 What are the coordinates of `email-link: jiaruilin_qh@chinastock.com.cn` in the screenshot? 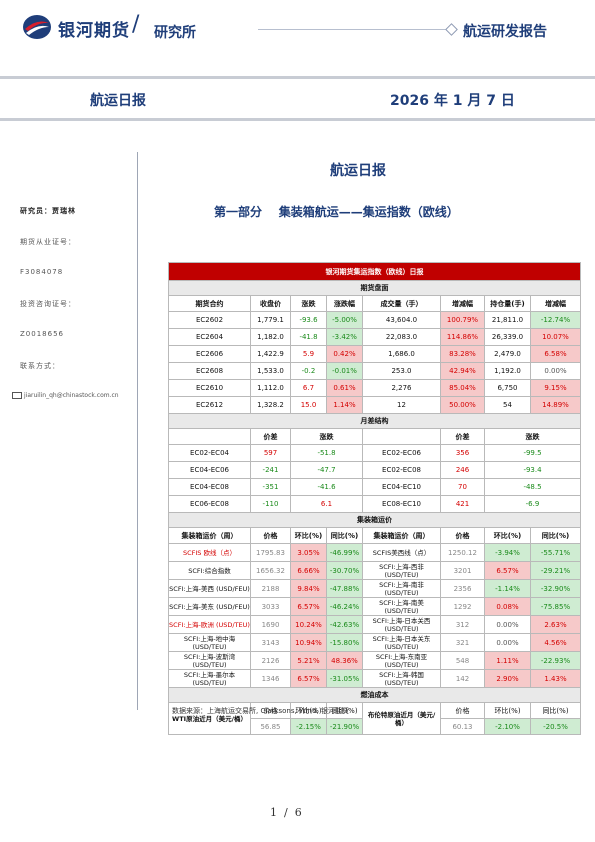 It's located at (71, 395).